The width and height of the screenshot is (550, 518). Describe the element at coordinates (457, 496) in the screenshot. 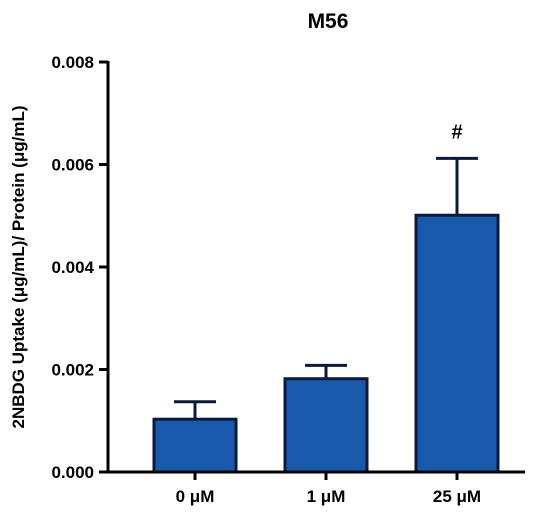

I see `x-tick-label-3: 25 μM` at that location.